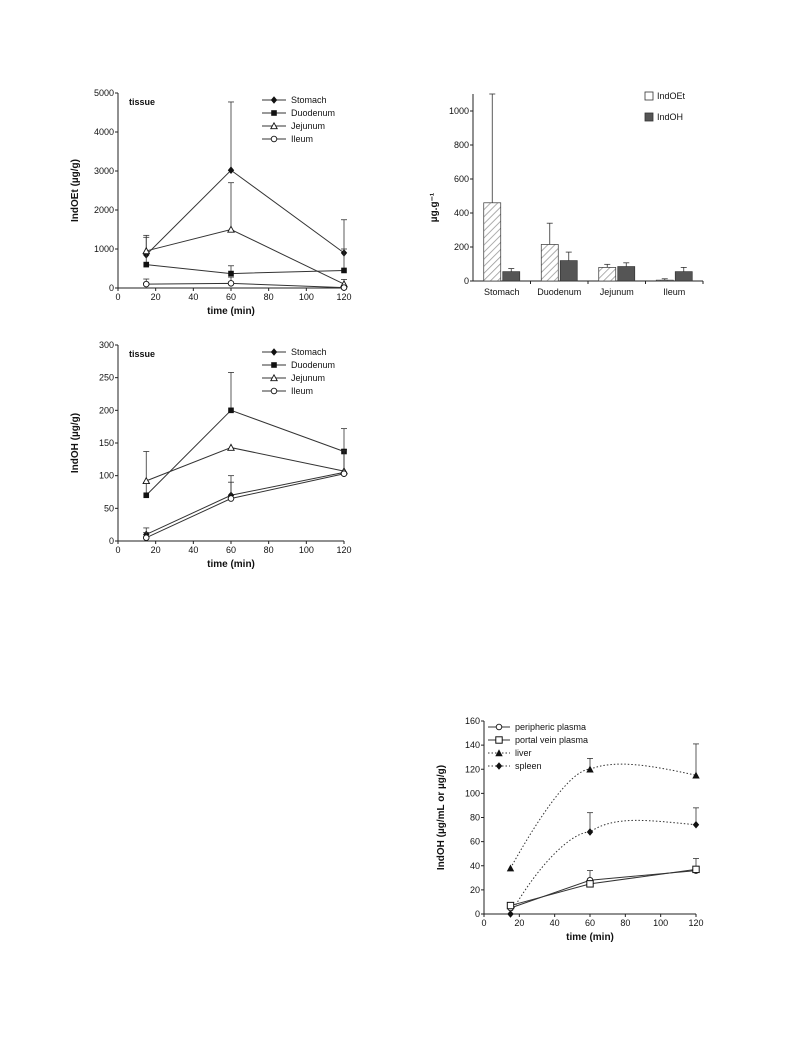 The image size is (793, 1057). What do you see at coordinates (104, 132) in the screenshot?
I see `y-tick-label: 4000` at bounding box center [104, 132].